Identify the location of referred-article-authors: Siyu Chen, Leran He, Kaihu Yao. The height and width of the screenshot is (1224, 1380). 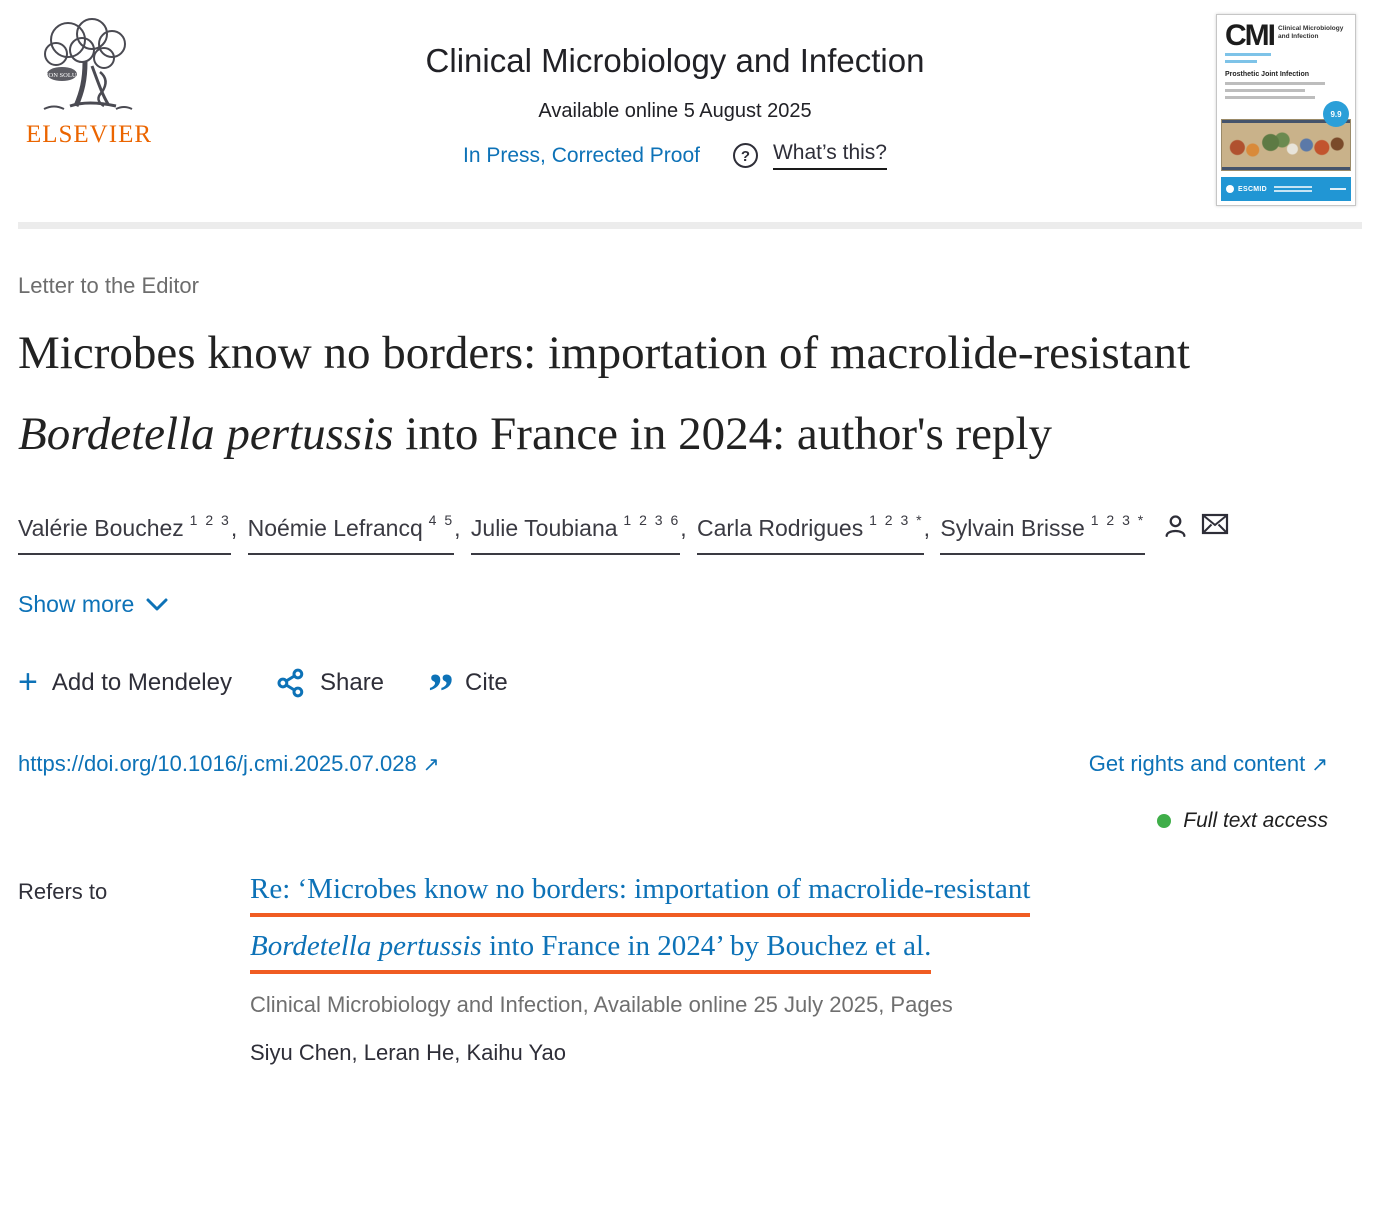
(408, 1053).